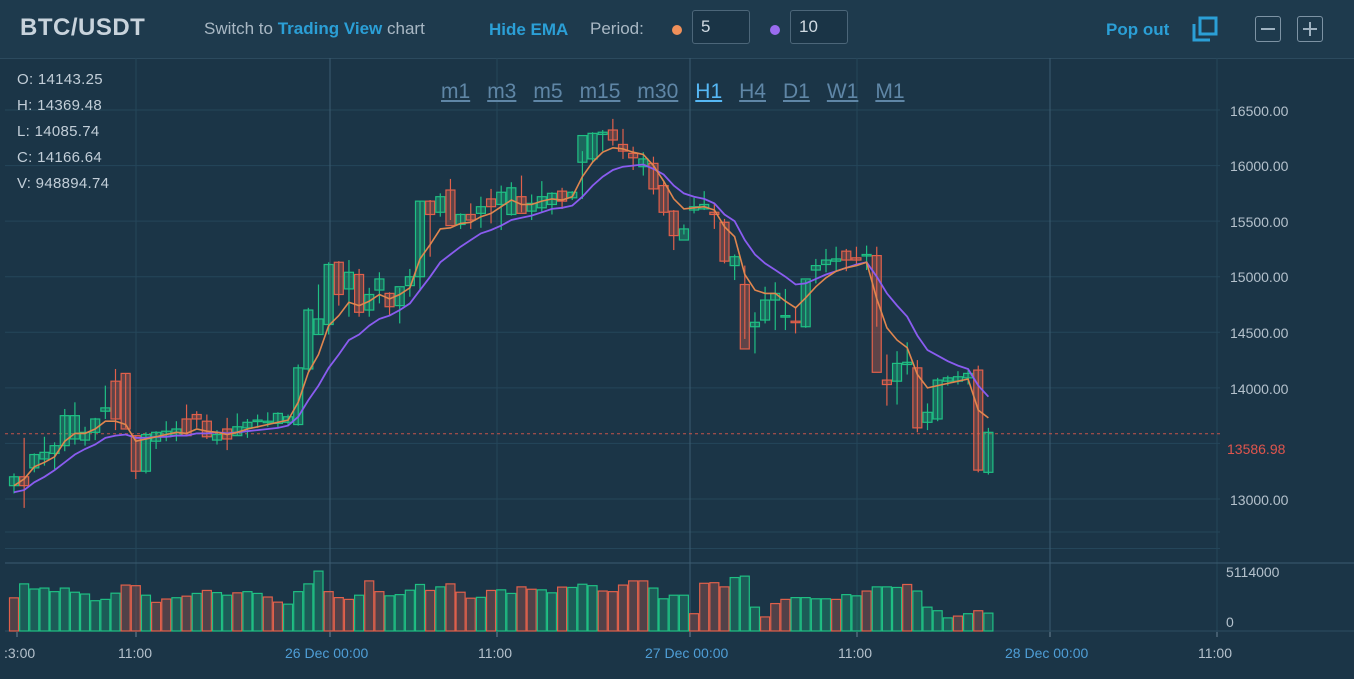  I want to click on ohlc-high: H: 14369.48, so click(60, 105).